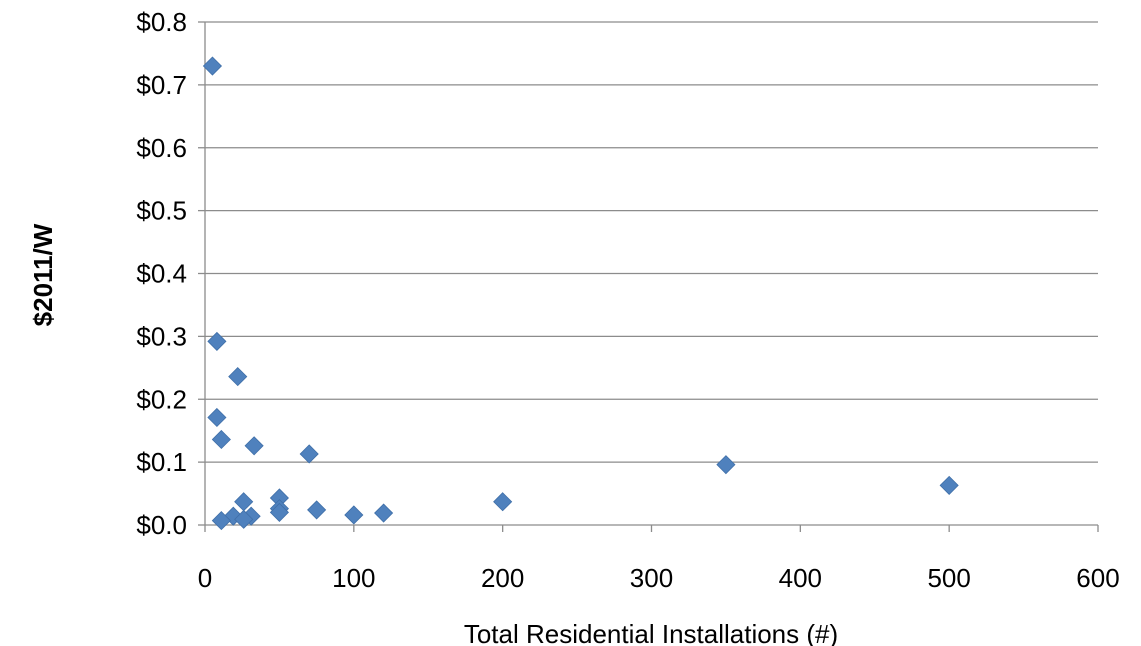  I want to click on x-tick-label: 300, so click(651, 578).